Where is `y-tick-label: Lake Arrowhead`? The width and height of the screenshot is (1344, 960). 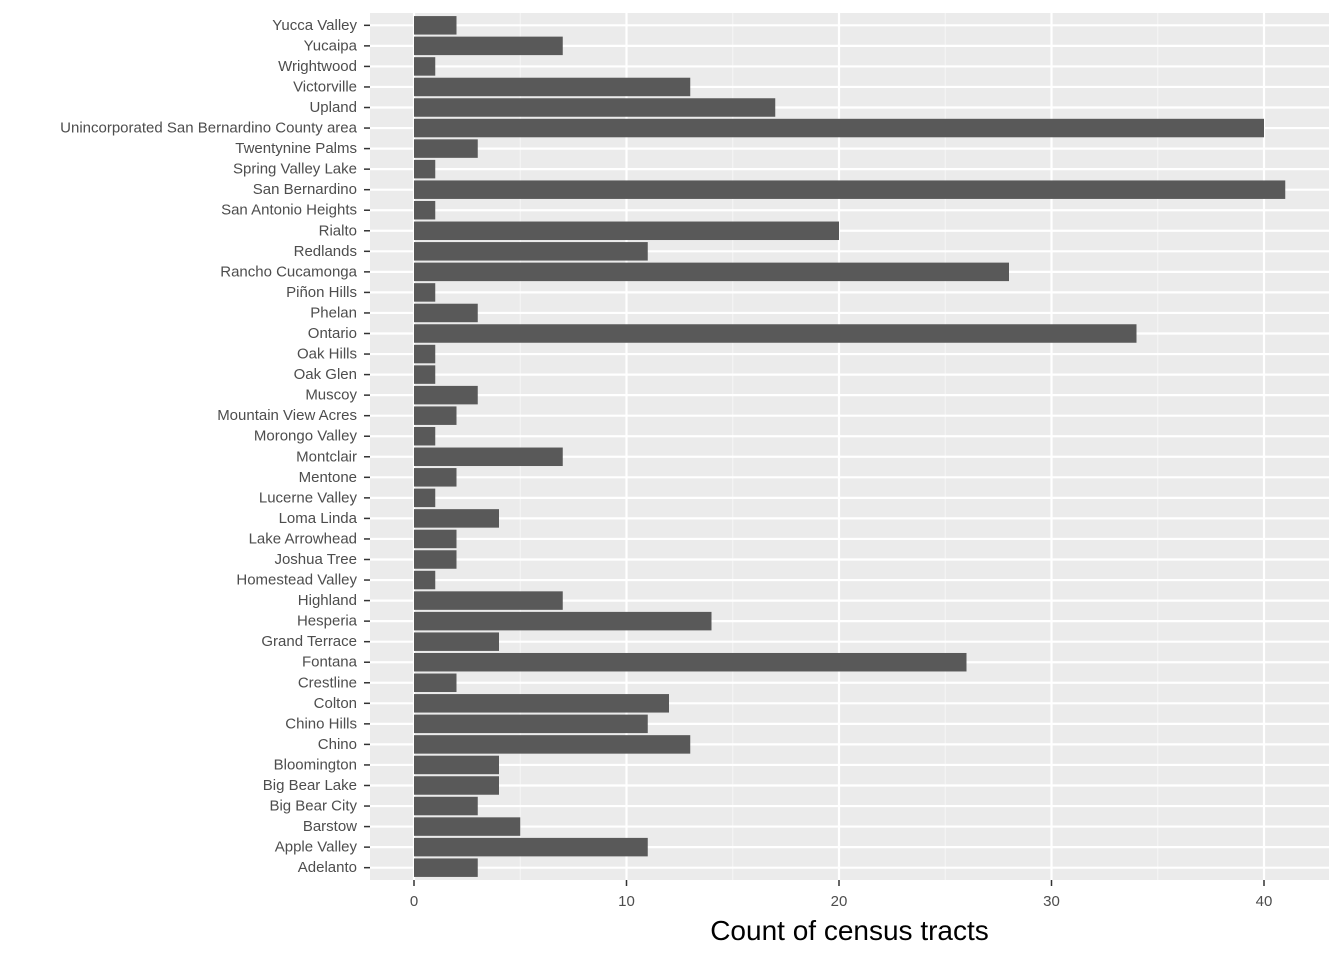
y-tick-label: Lake Arrowhead is located at coordinates (303, 538).